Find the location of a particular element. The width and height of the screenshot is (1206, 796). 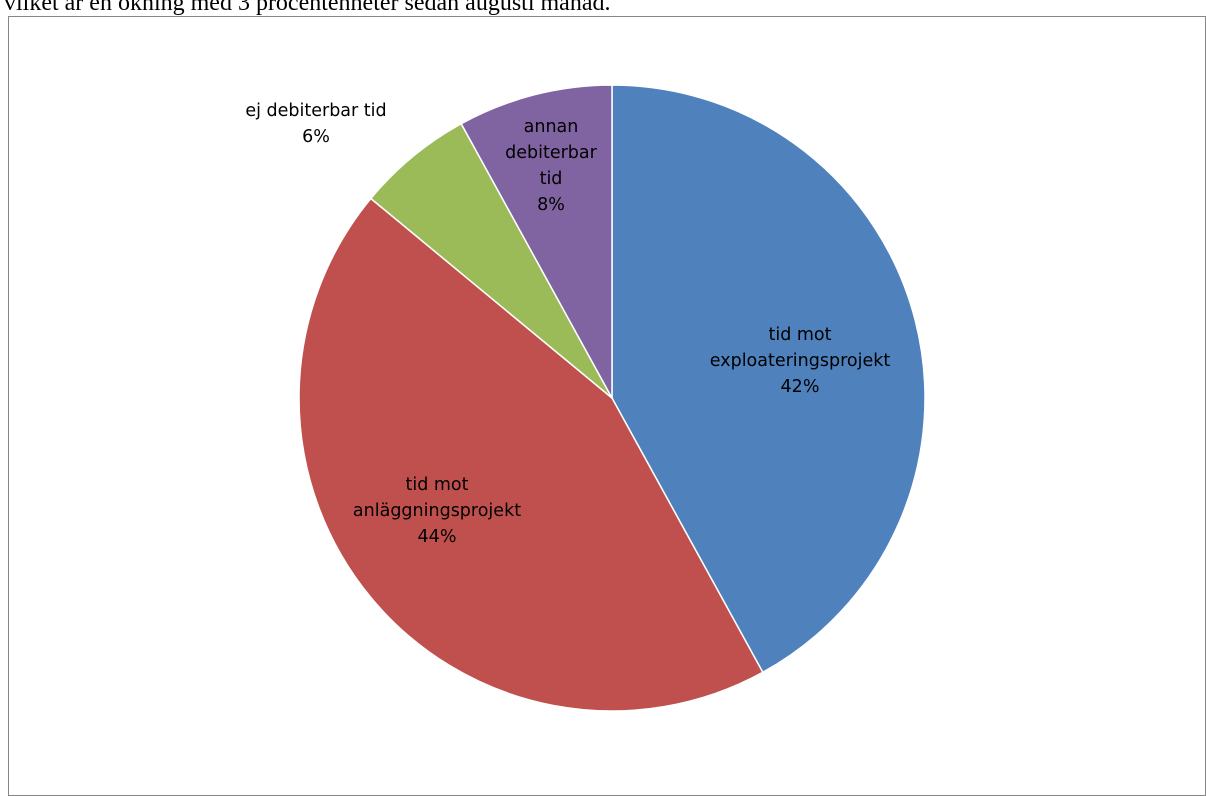

slice-label-line: debiterbar is located at coordinates (551, 153).